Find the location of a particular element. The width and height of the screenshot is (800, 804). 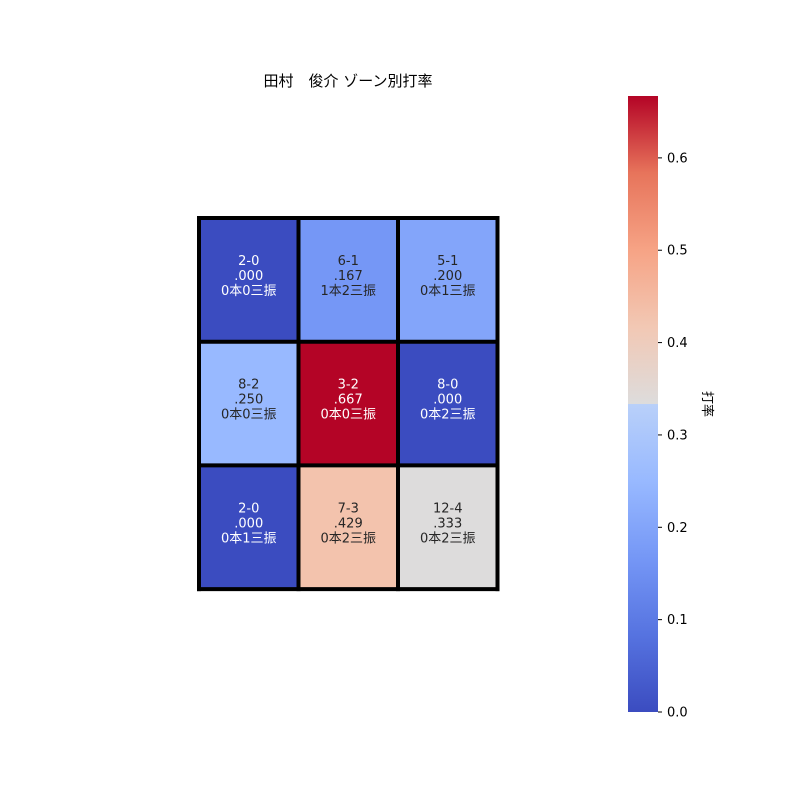

cell-hr-so-label: 1本2三振 is located at coordinates (348, 291).